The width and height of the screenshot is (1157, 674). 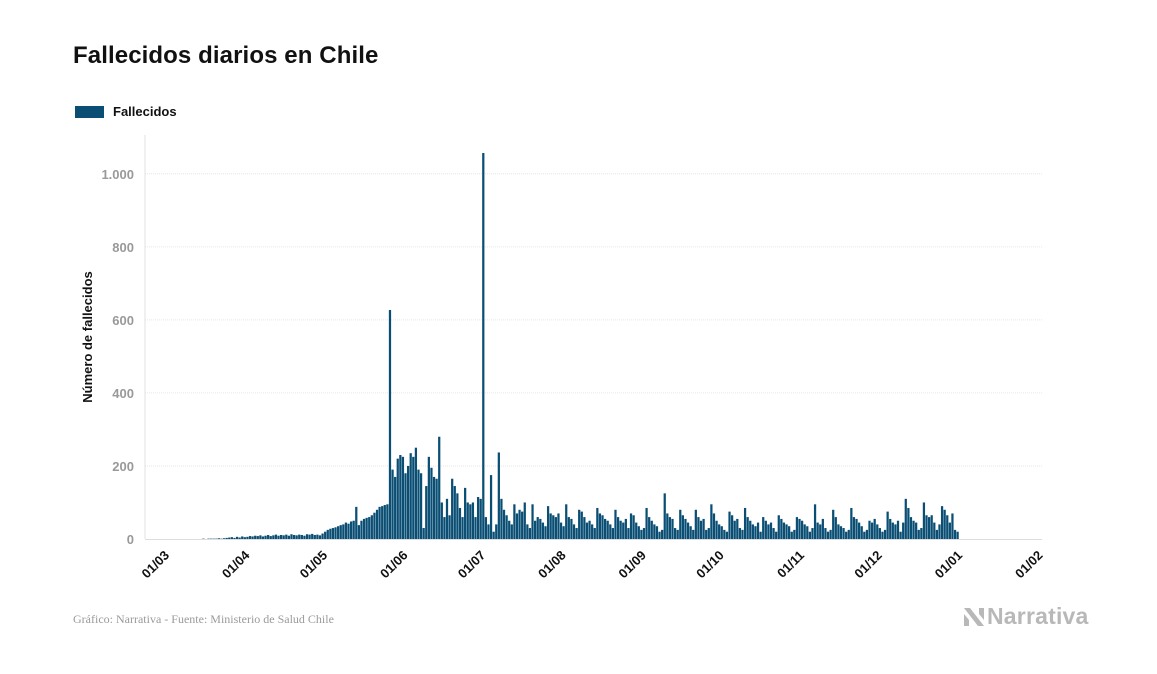 What do you see at coordinates (949, 565) in the screenshot?
I see `x-tick-label: 01/01` at bounding box center [949, 565].